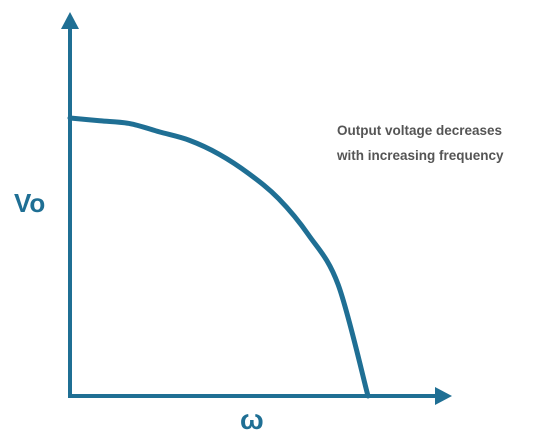 The image size is (550, 445). What do you see at coordinates (30, 203) in the screenshot?
I see `y-axis-label: Vo` at bounding box center [30, 203].